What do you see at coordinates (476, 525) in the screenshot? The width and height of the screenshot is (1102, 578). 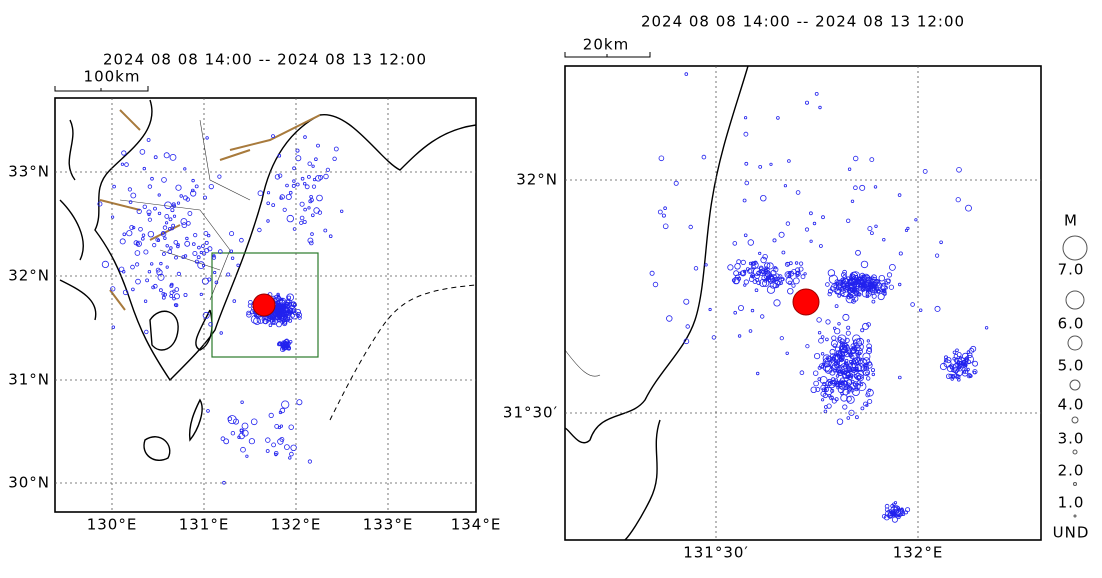 I see `lon-label: 134°E` at bounding box center [476, 525].